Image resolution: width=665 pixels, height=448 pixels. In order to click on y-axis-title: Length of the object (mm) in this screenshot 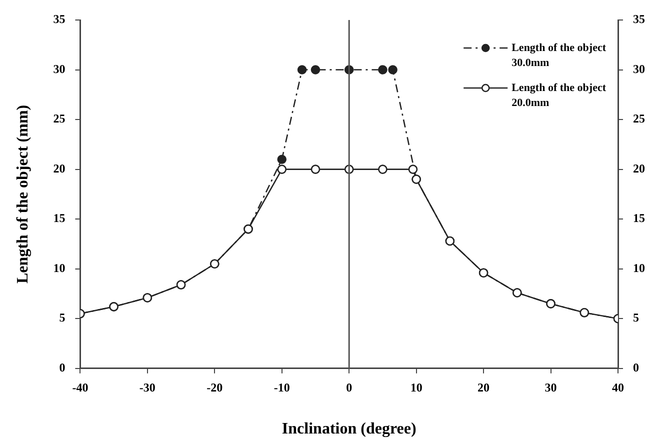, I will do `click(23, 194)`.